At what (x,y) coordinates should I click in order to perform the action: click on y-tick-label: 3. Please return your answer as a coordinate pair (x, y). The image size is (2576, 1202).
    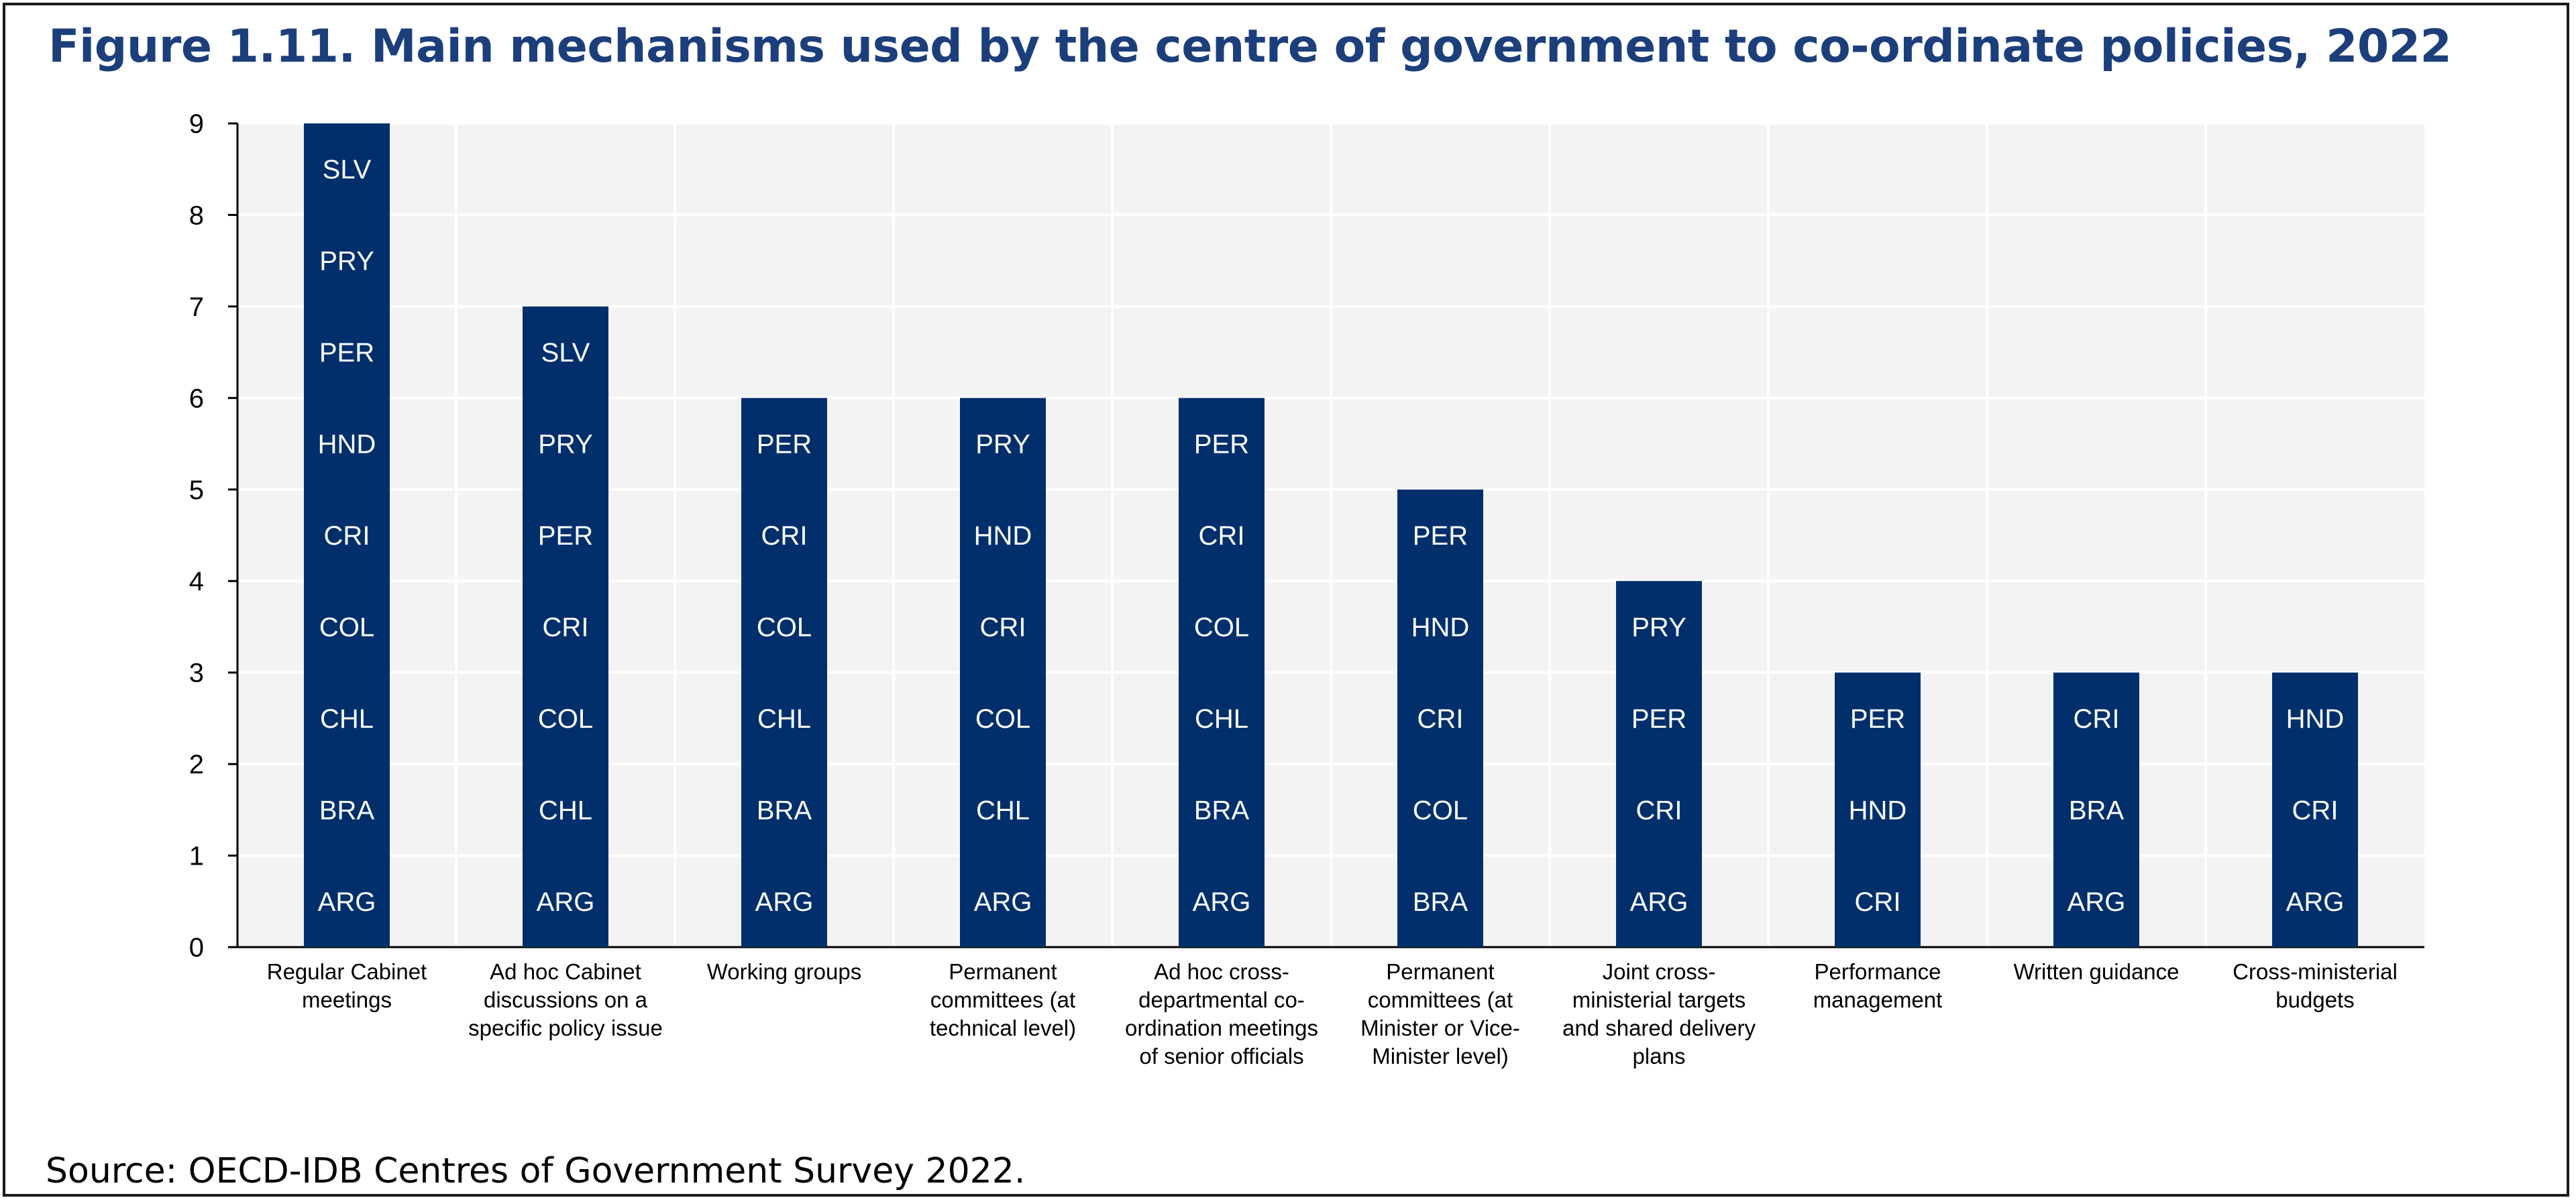
    Looking at the image, I should click on (196, 673).